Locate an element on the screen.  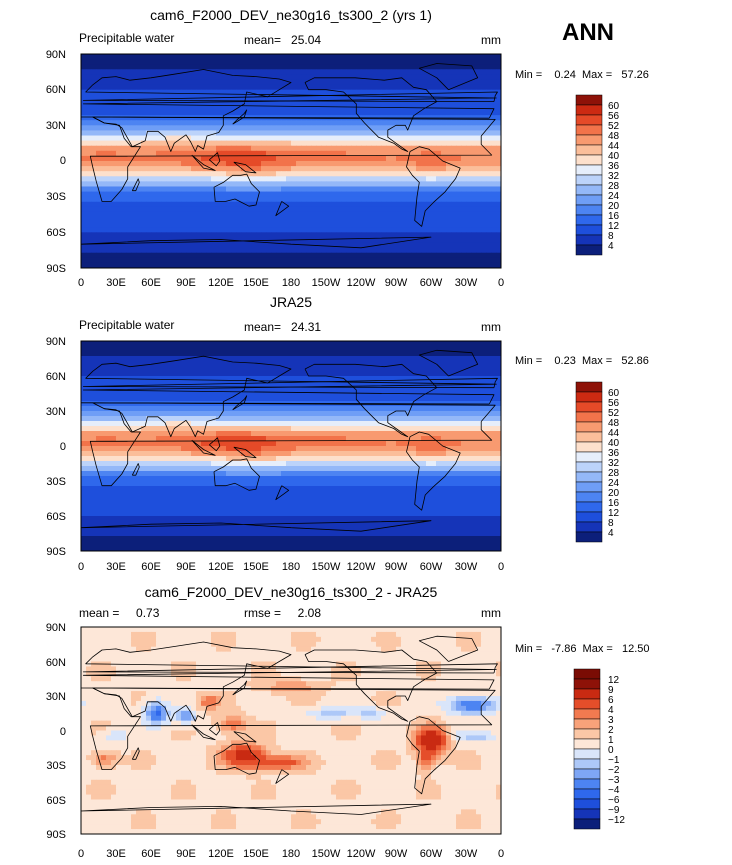
x-tick-label: 120E is located at coordinates (221, 283).